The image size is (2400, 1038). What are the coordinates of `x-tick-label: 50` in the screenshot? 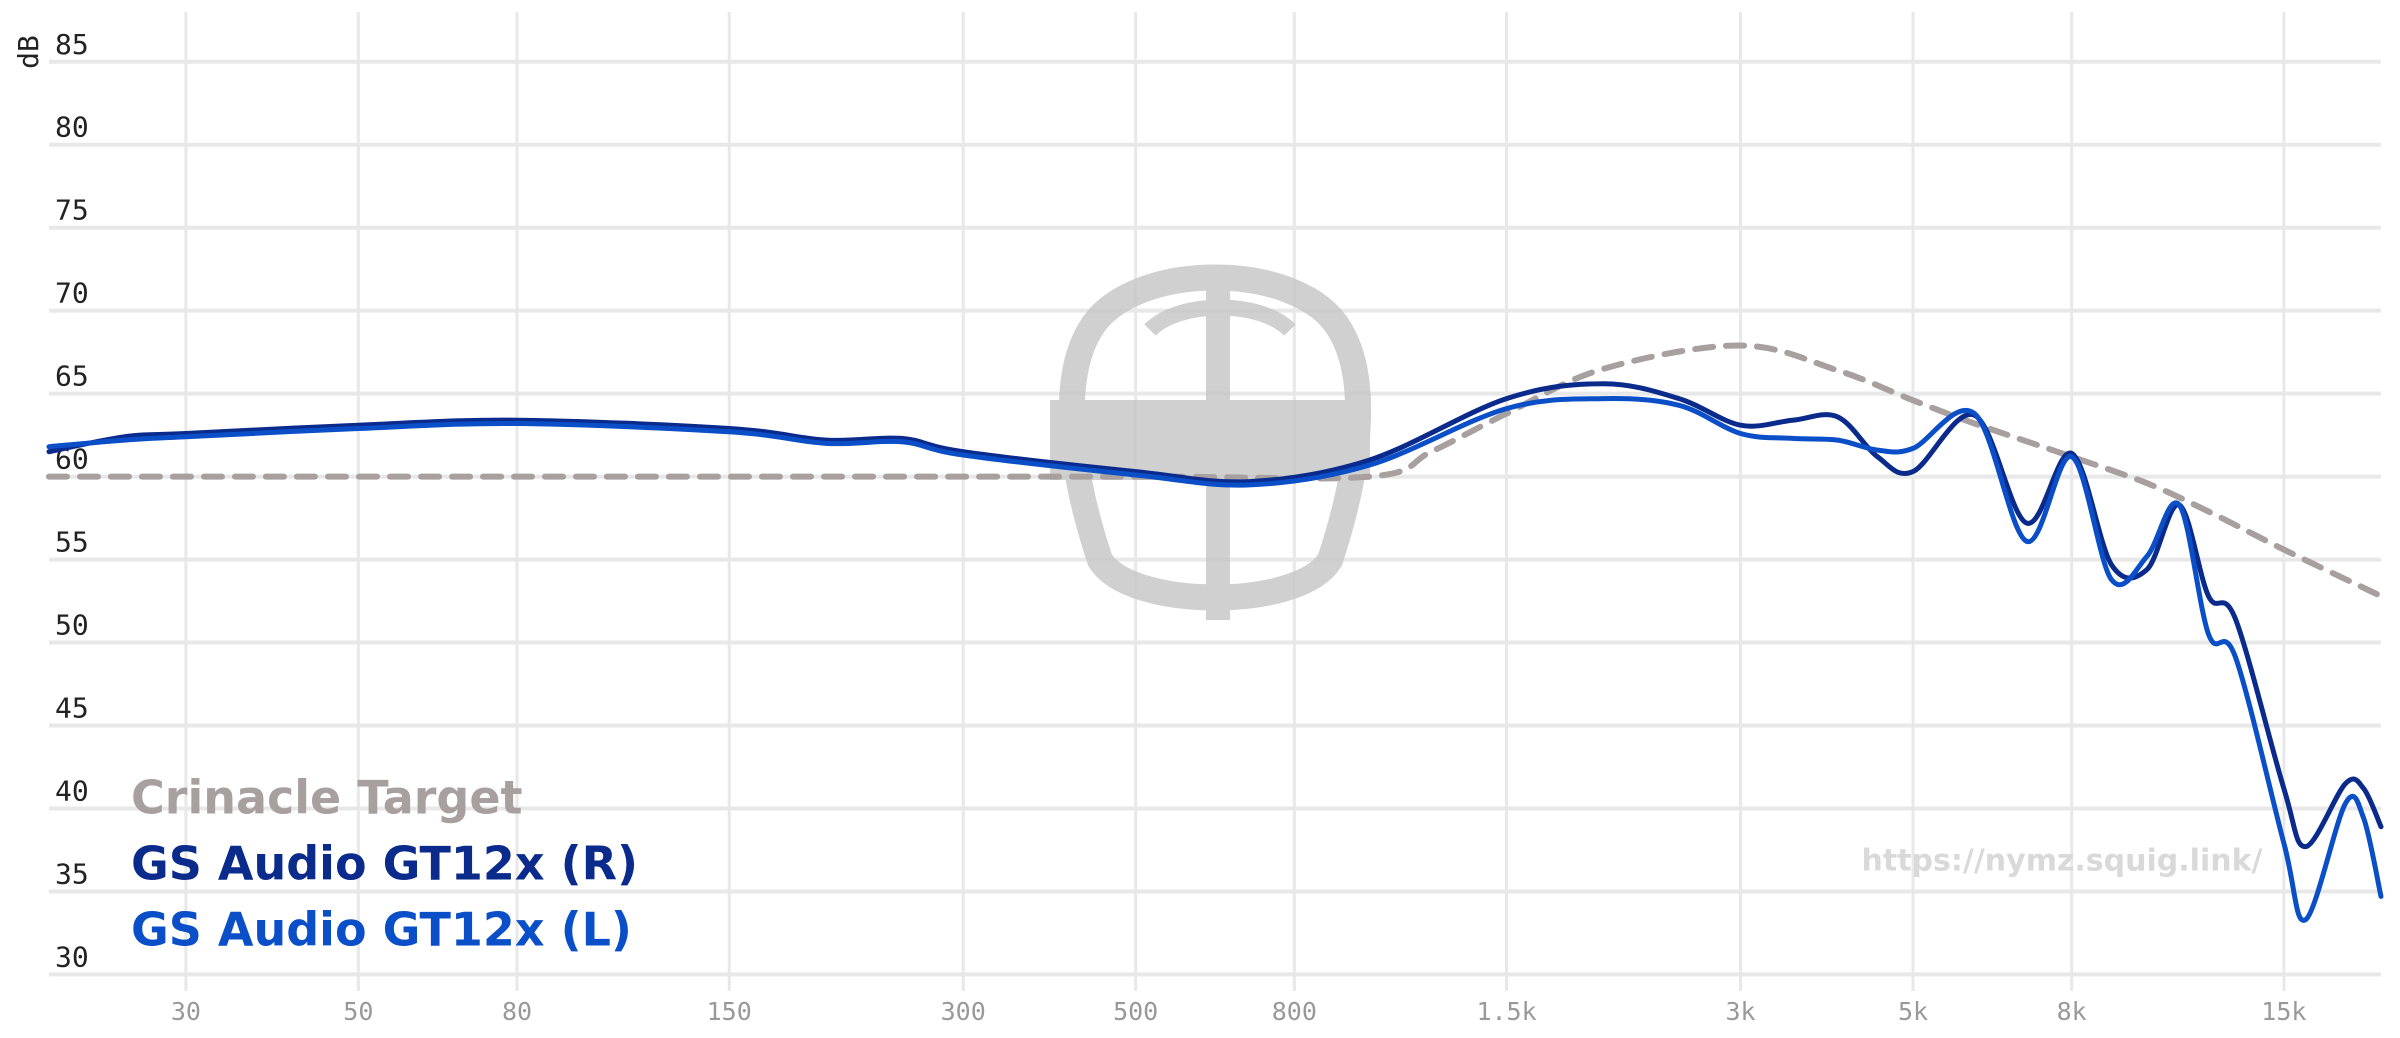 It's located at (358, 1011).